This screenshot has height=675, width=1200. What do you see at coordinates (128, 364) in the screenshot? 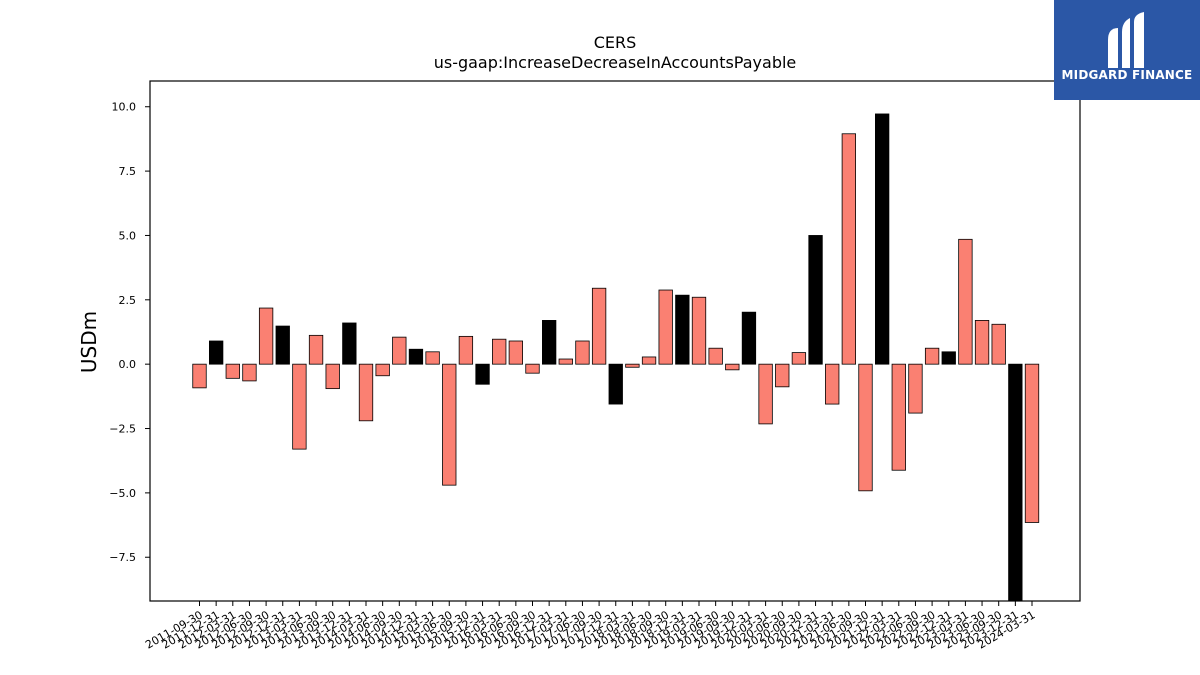
I see `y-tick-label: 0.0` at bounding box center [128, 364].